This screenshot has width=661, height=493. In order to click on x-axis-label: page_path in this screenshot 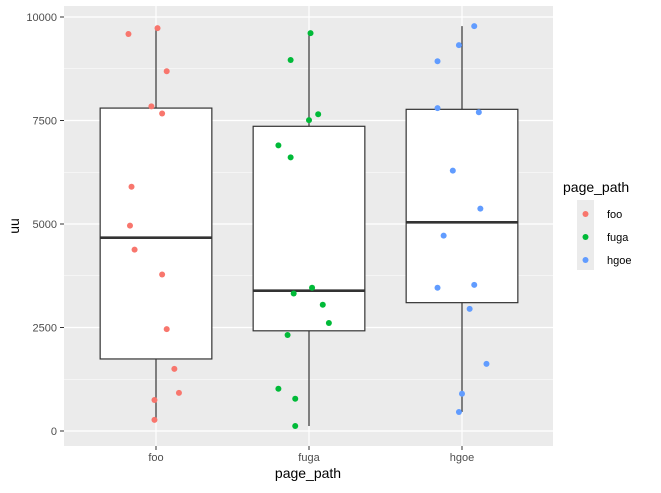, I will do `click(308, 473)`.